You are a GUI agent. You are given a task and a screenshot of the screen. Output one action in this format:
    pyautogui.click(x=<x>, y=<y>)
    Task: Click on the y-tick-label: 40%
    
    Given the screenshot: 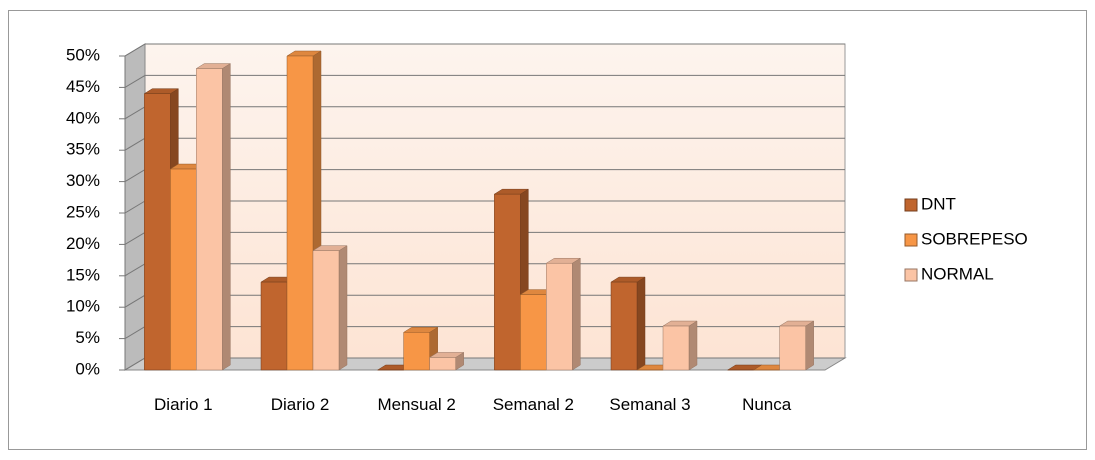 What is the action you would take?
    pyautogui.click(x=83, y=117)
    